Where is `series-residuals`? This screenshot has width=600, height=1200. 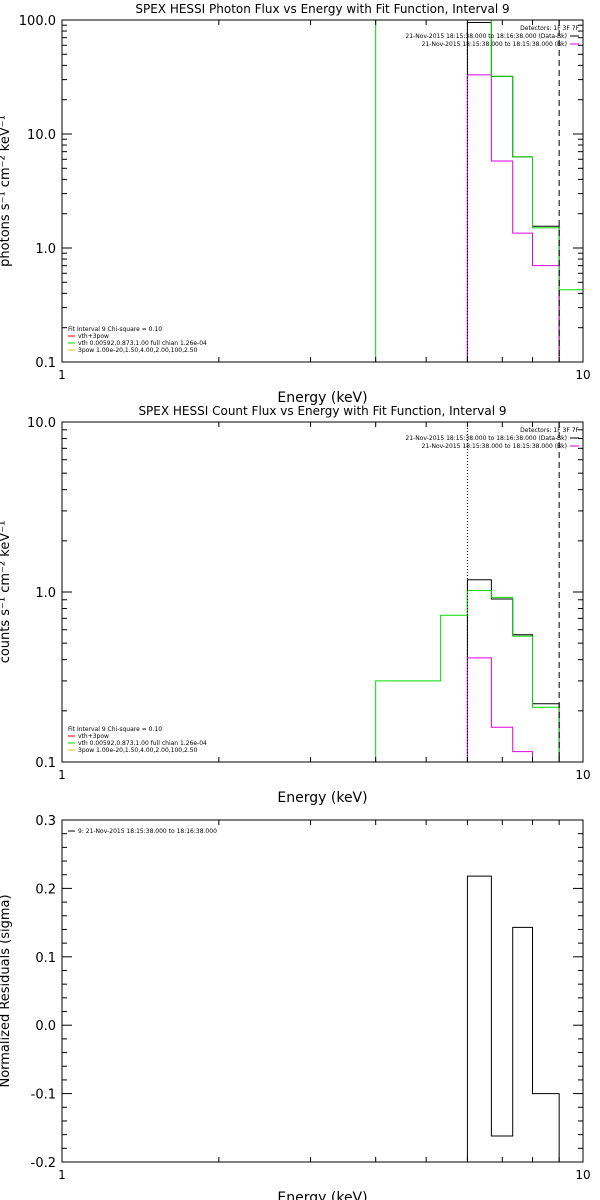 series-residuals is located at coordinates (513, 1018).